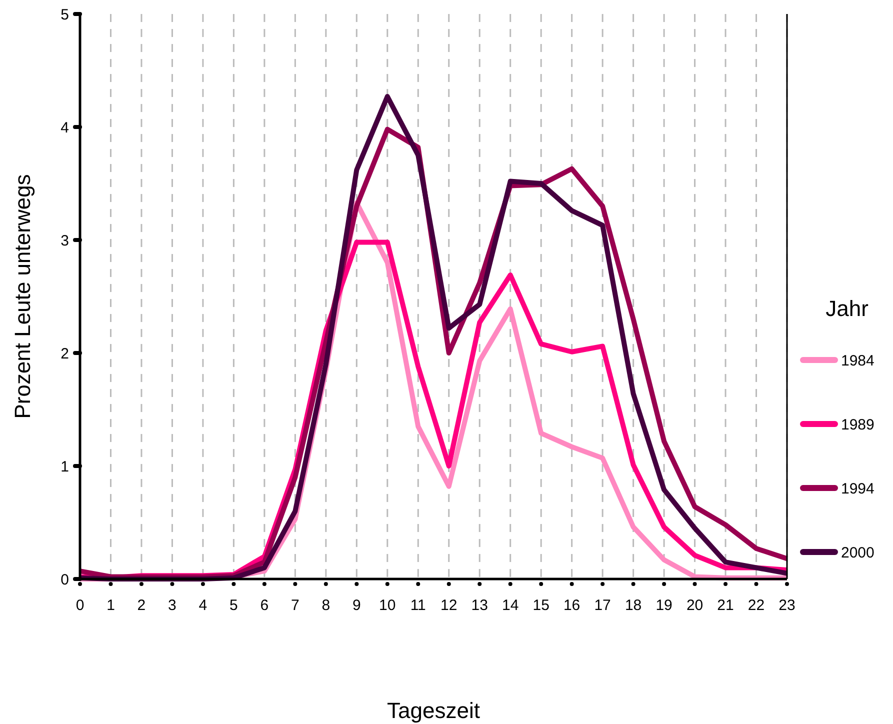 The height and width of the screenshot is (724, 893). I want to click on x-tick-label: 18, so click(633, 605).